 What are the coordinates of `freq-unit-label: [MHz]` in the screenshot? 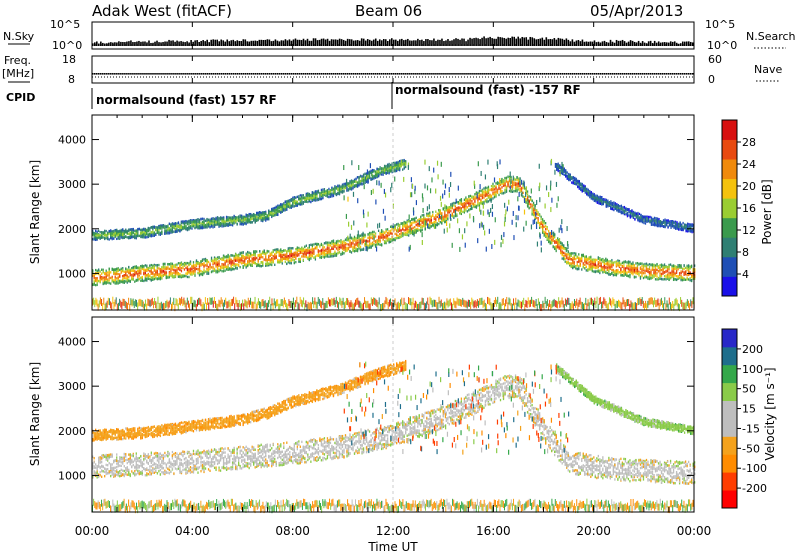 It's located at (18, 73).